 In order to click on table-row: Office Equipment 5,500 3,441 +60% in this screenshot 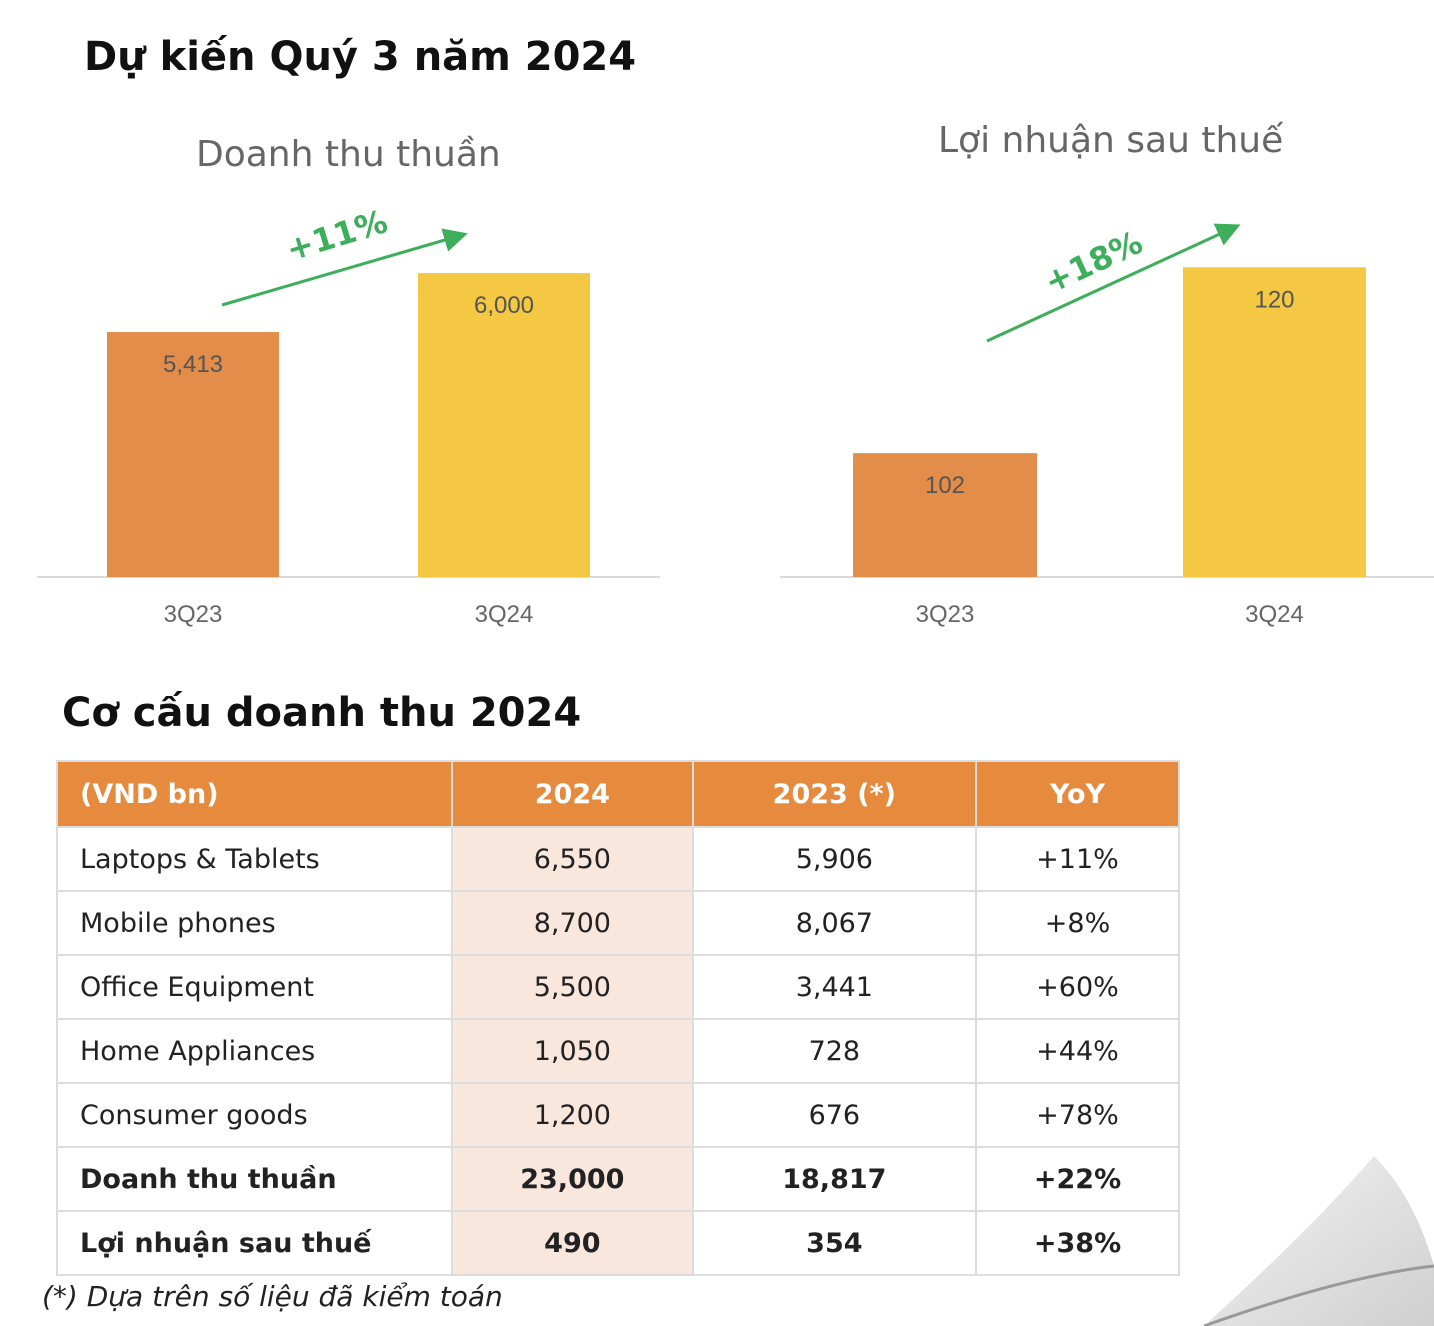, I will do `click(618, 987)`.